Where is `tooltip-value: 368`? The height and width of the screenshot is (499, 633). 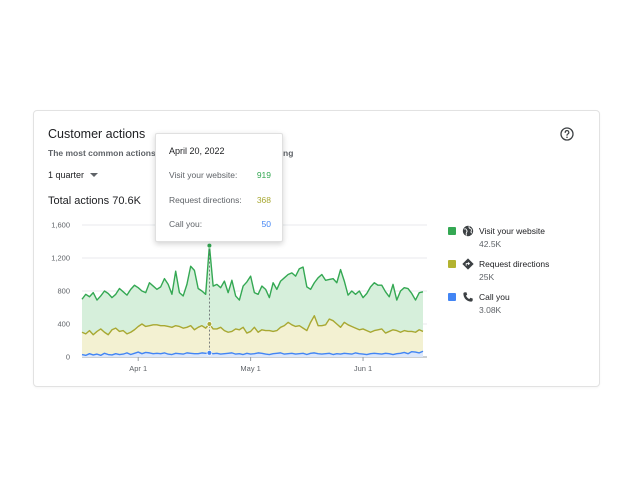
tooltip-value: 368 is located at coordinates (263, 200).